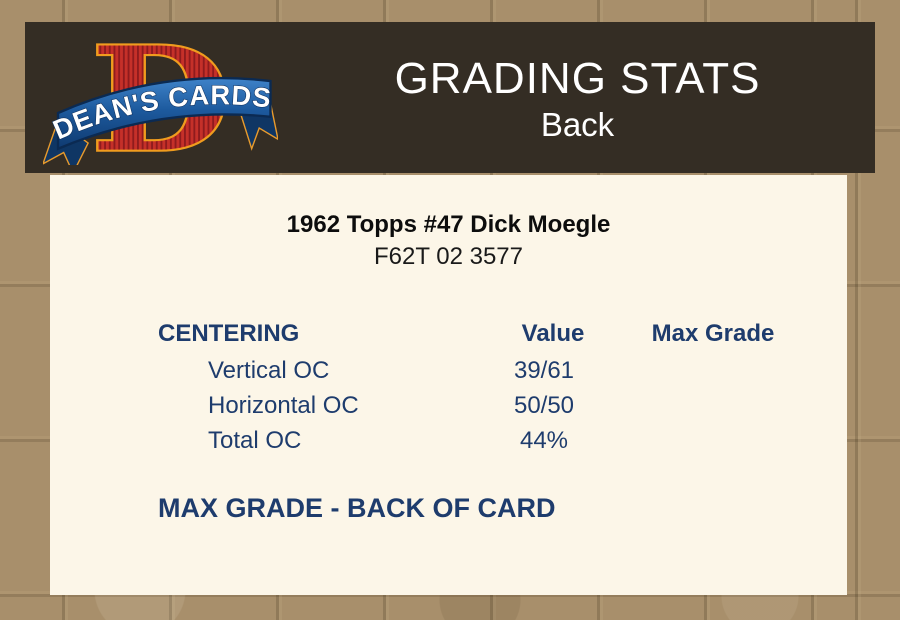  I want to click on brand-logo: D DEAN'S CARDS, so click(152, 97).